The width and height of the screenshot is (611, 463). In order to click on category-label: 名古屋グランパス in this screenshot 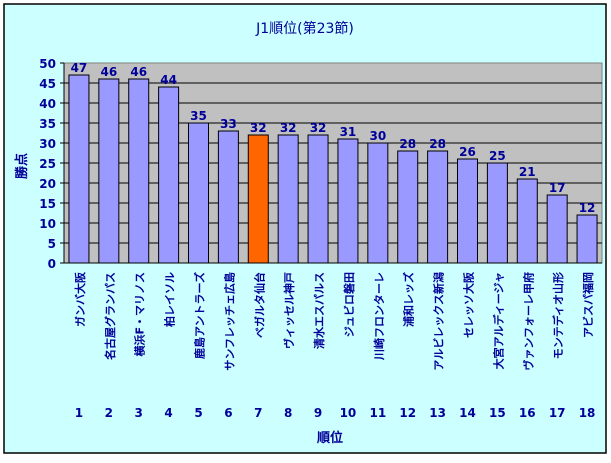, I will do `click(110, 316)`.